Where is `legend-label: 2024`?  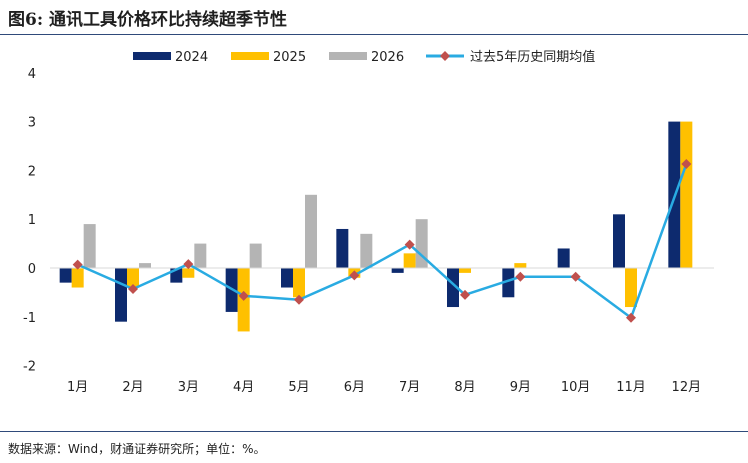
legend-label: 2024 is located at coordinates (191, 57).